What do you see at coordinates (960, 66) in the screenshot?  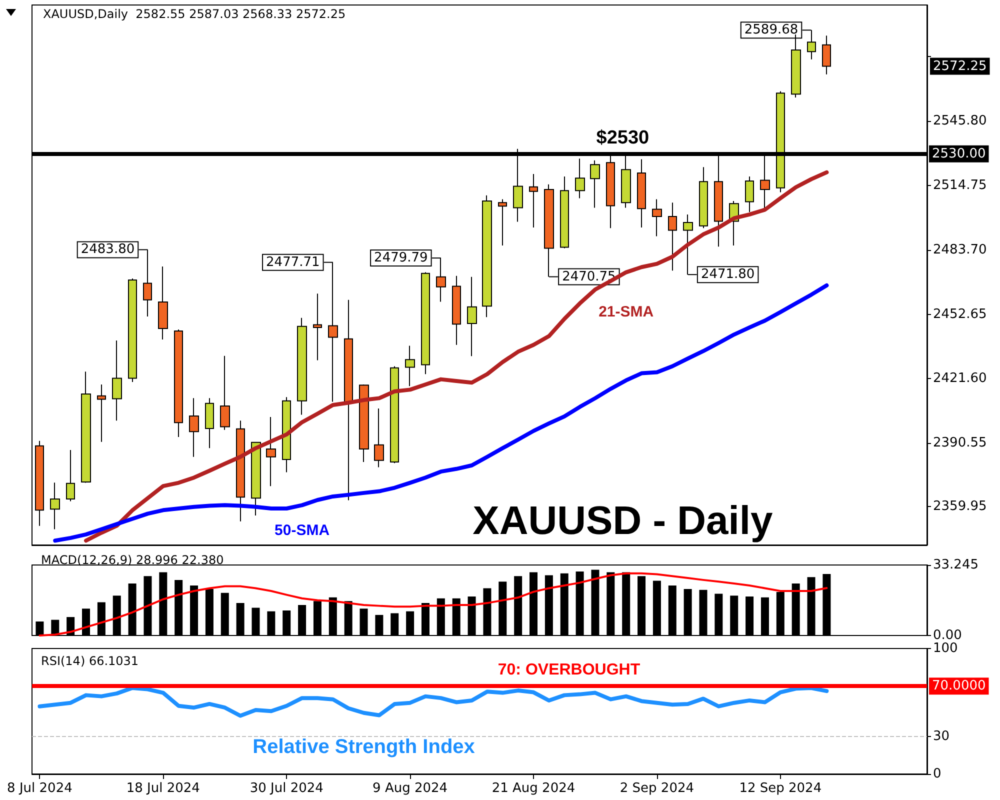 I see `text: 2572.25` at bounding box center [960, 66].